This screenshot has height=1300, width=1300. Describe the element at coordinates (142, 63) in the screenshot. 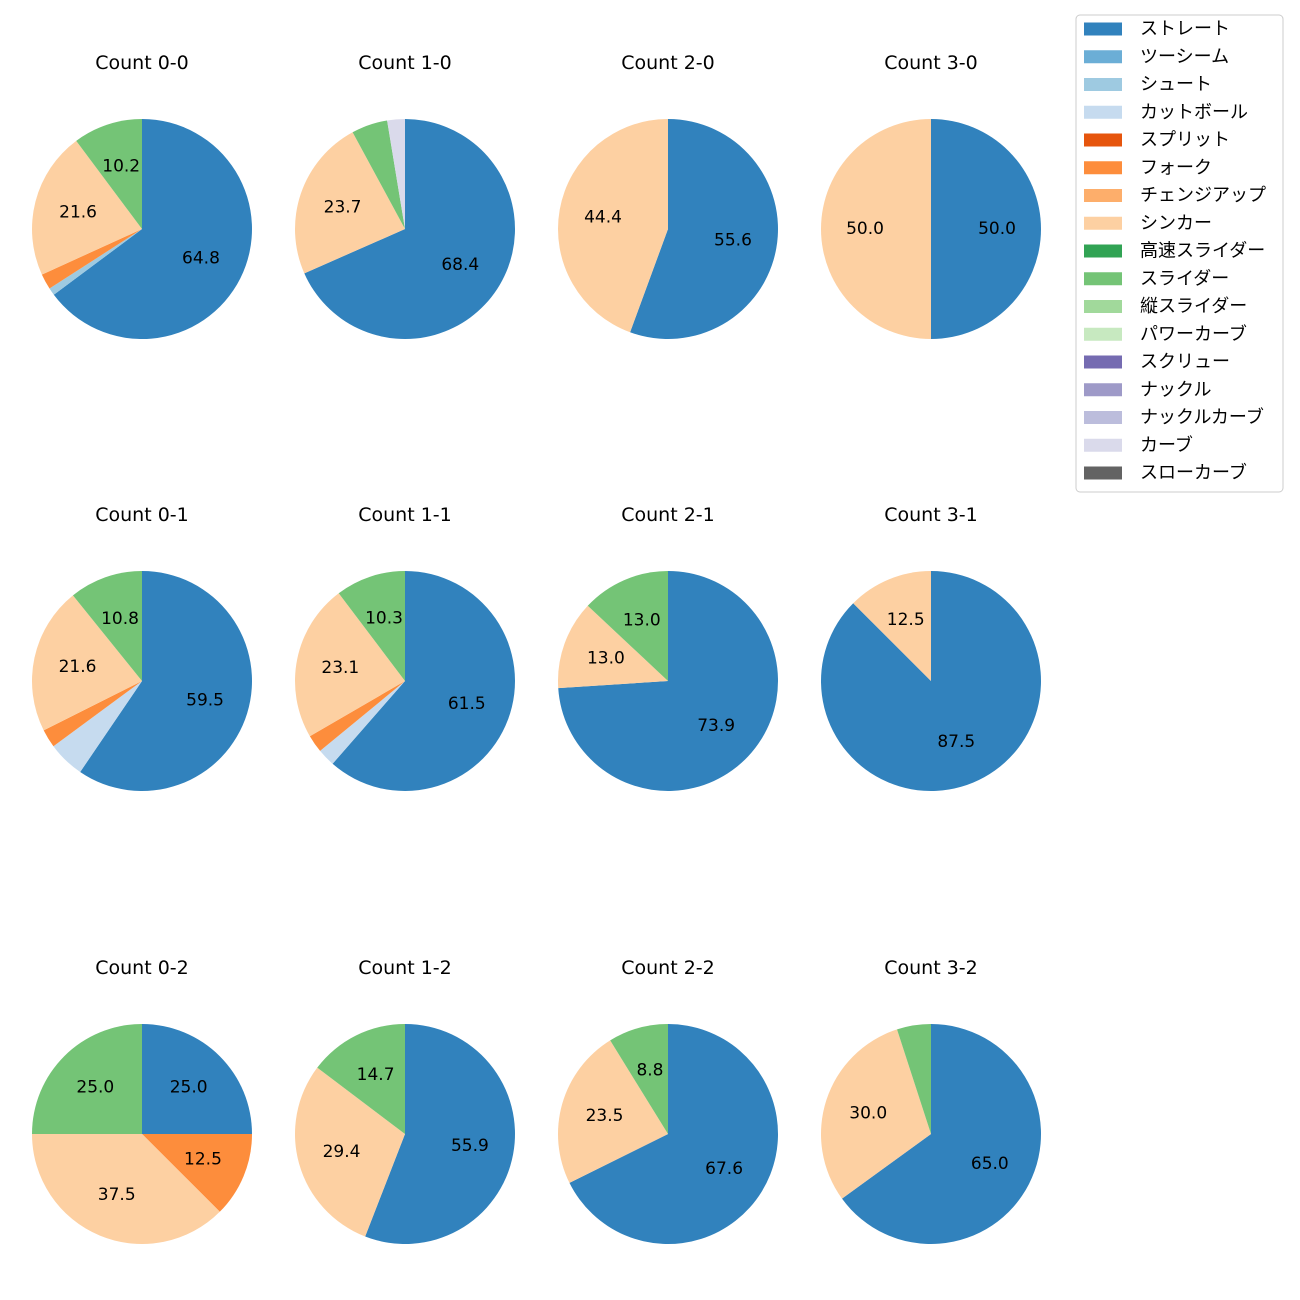

I see `pie-title: Count 0-0` at that location.